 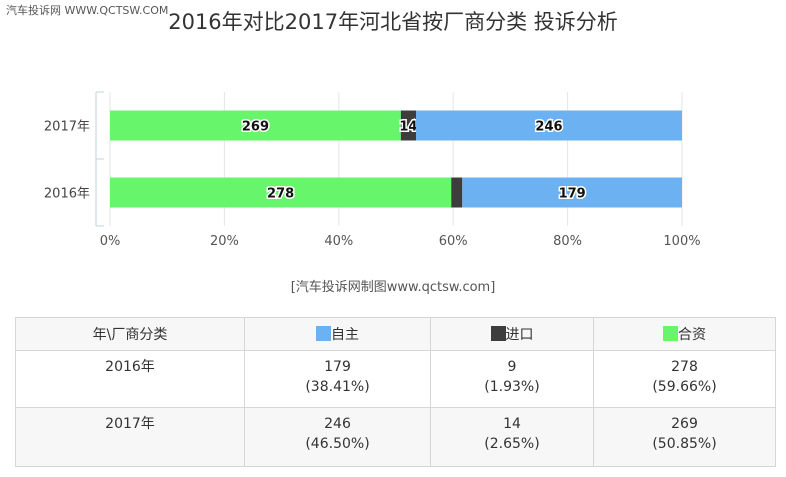 I want to click on source-caption: [汽车投诉网制图www.qctsw.com], so click(x=393, y=287).